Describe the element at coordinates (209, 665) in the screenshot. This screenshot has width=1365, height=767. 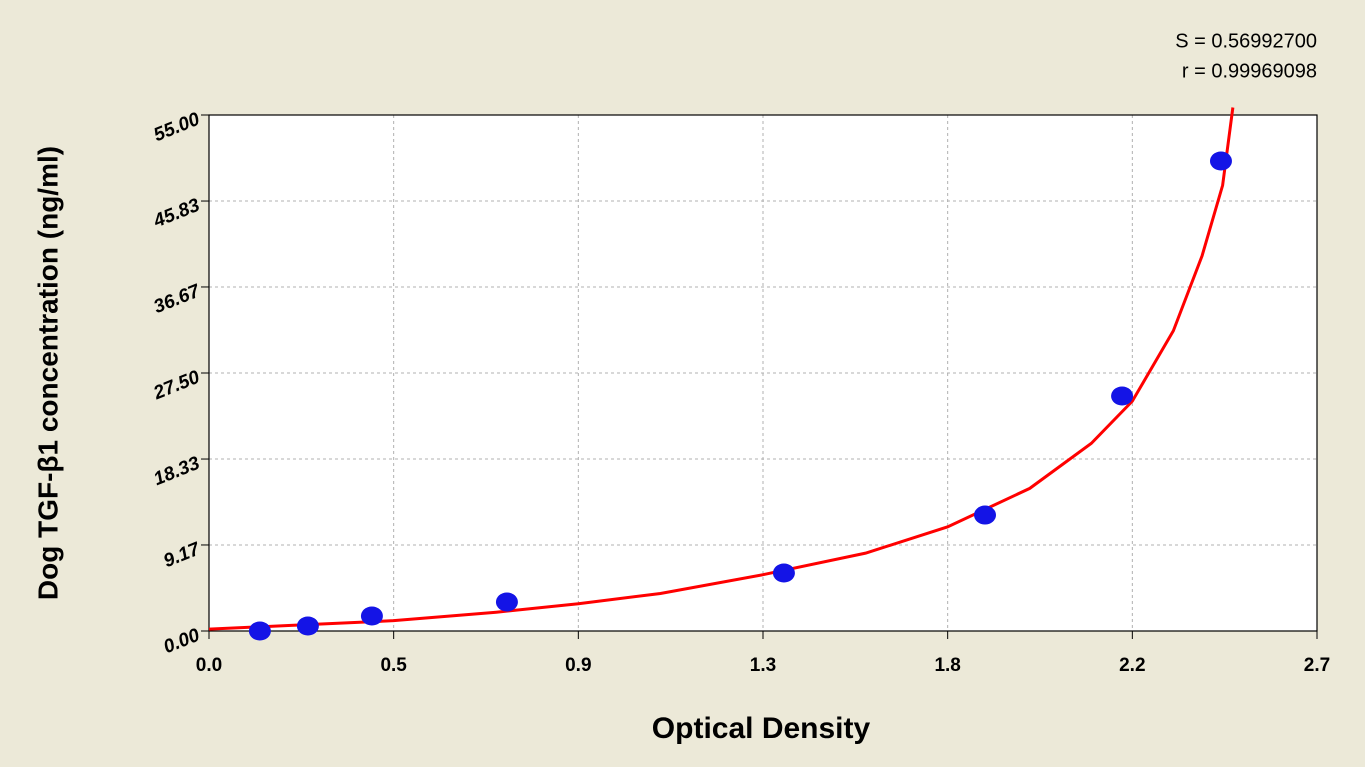
I see `x-tick-label: 0.0` at that location.